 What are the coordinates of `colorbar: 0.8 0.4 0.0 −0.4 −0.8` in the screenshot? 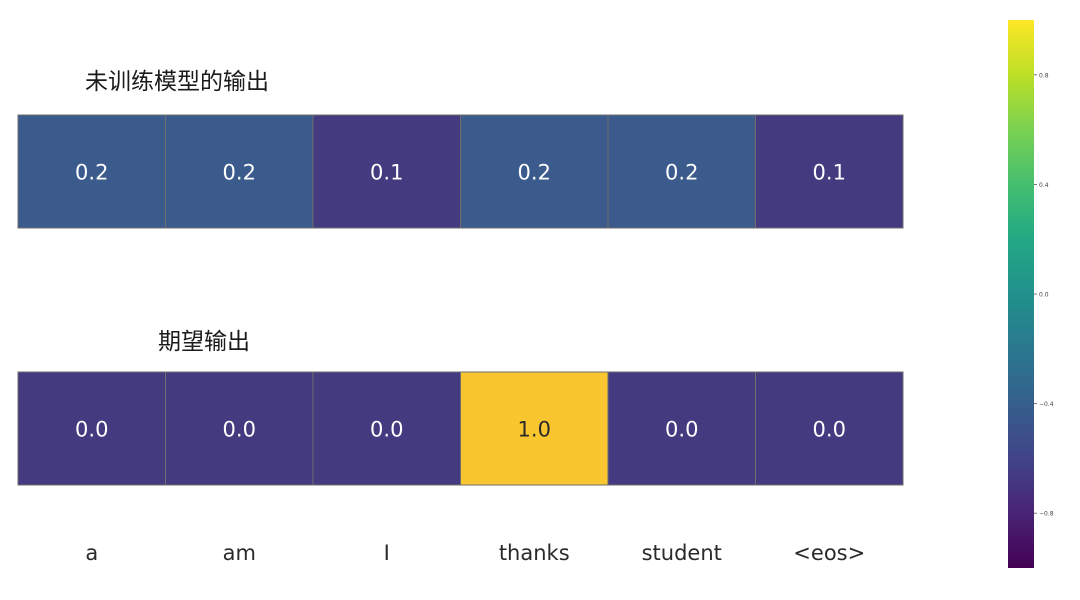 It's located at (1031, 294).